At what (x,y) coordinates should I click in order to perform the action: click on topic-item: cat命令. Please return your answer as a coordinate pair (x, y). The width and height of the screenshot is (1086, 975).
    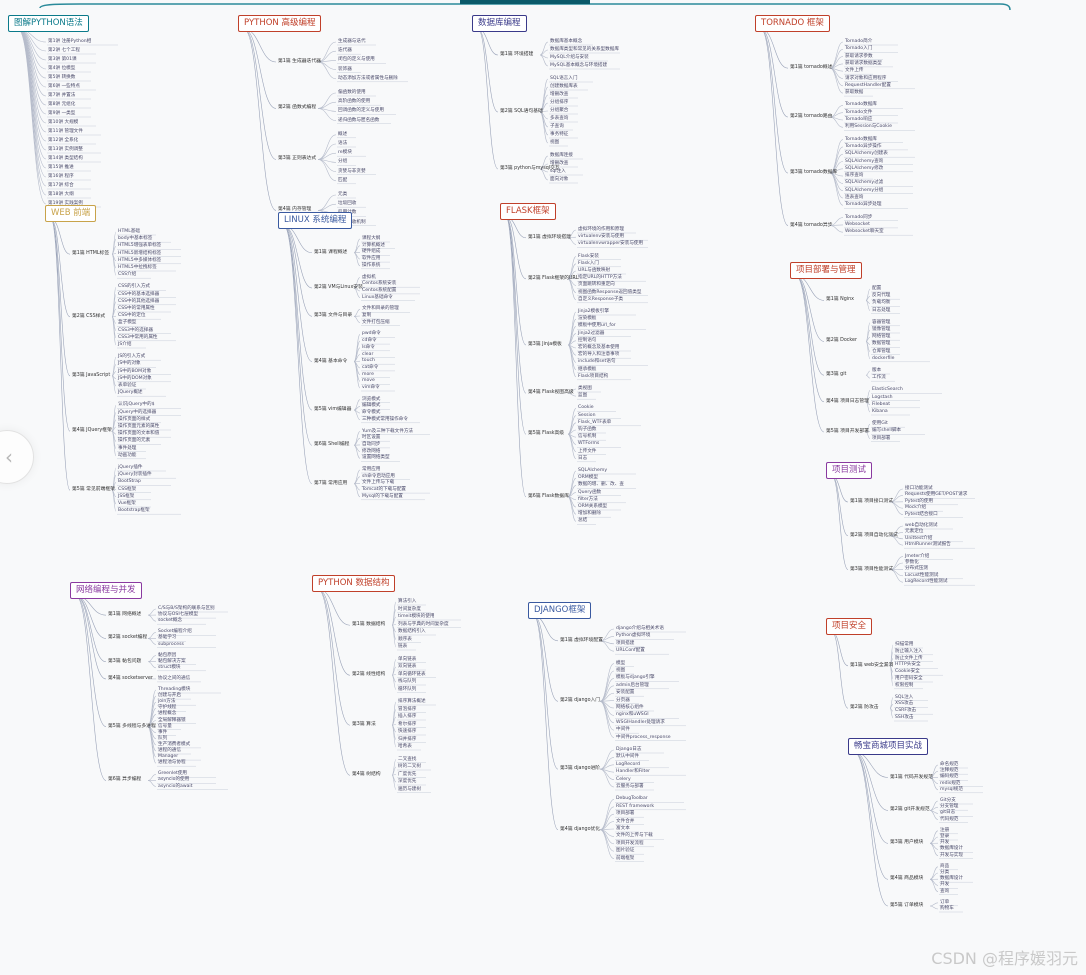
    Looking at the image, I should click on (370, 367).